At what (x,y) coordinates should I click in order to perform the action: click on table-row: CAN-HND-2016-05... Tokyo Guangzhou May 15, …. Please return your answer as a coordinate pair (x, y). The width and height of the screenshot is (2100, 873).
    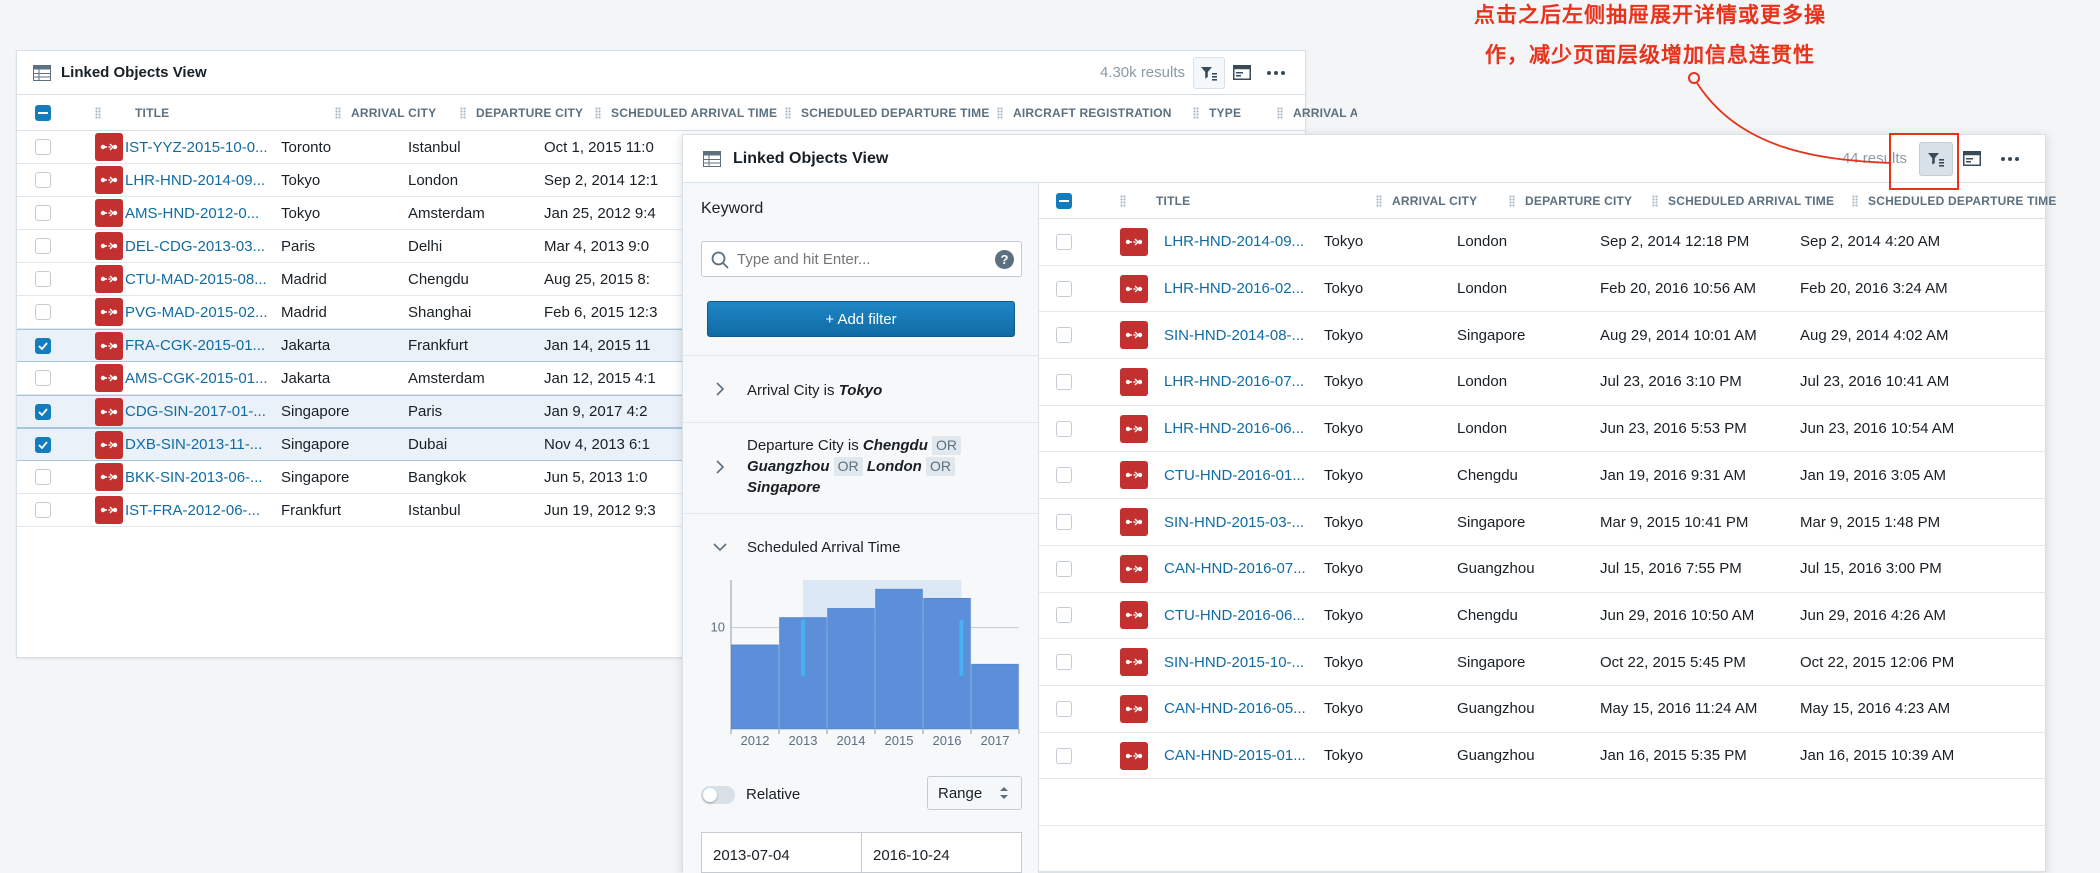
    Looking at the image, I should click on (1542, 709).